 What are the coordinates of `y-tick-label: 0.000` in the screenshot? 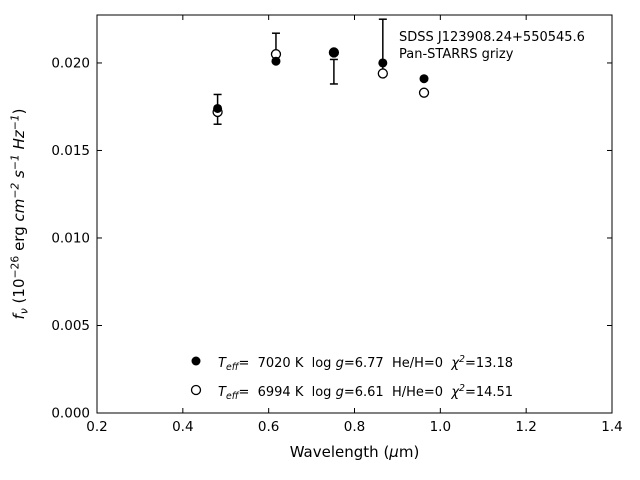 It's located at (70, 414).